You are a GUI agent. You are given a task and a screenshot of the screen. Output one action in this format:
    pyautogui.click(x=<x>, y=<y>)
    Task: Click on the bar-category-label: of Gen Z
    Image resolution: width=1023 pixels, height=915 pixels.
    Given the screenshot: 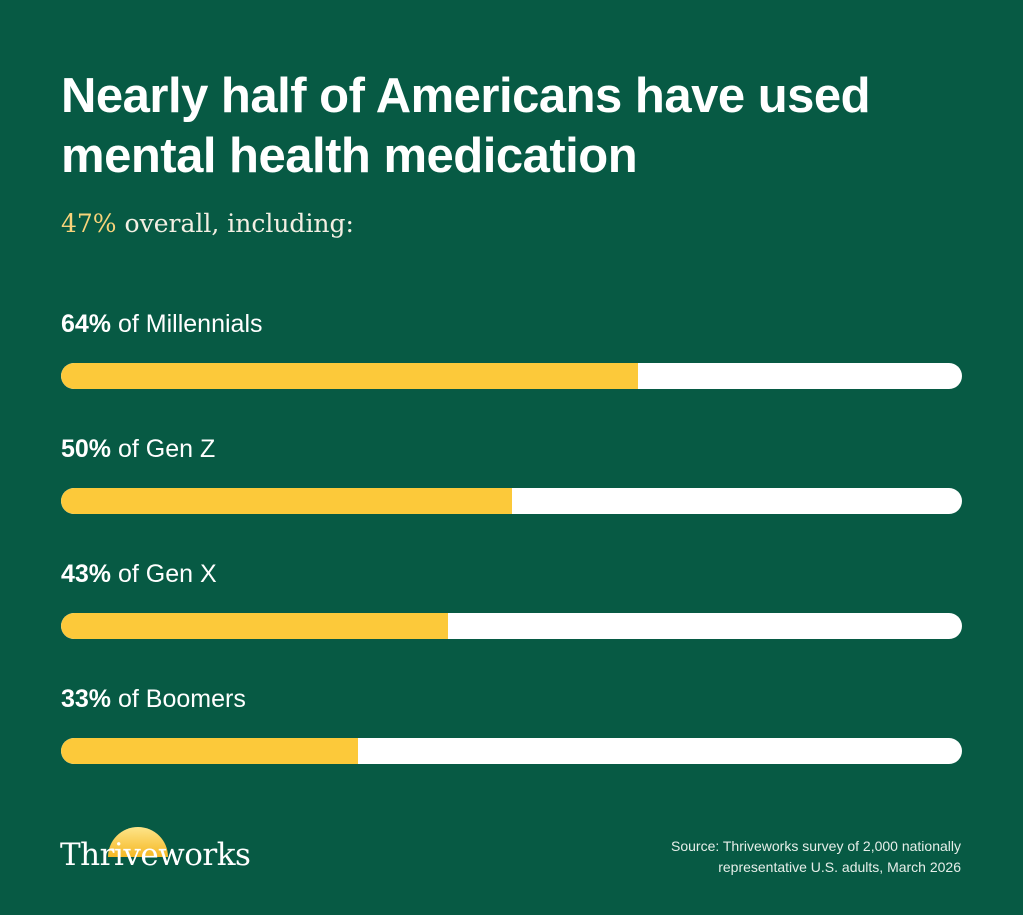 What is the action you would take?
    pyautogui.click(x=167, y=449)
    